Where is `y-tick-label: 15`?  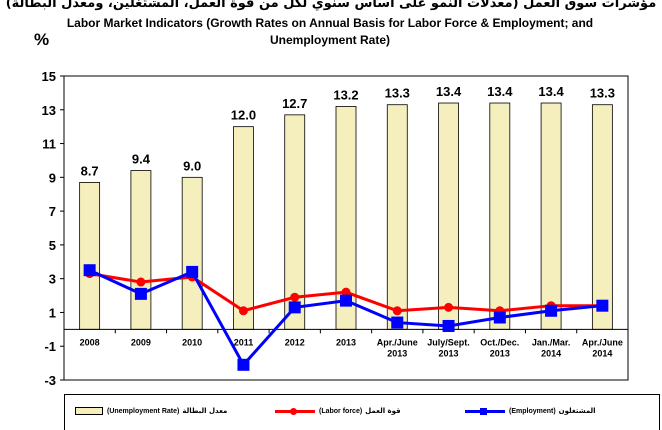
y-tick-label: 15 is located at coordinates (49, 76).